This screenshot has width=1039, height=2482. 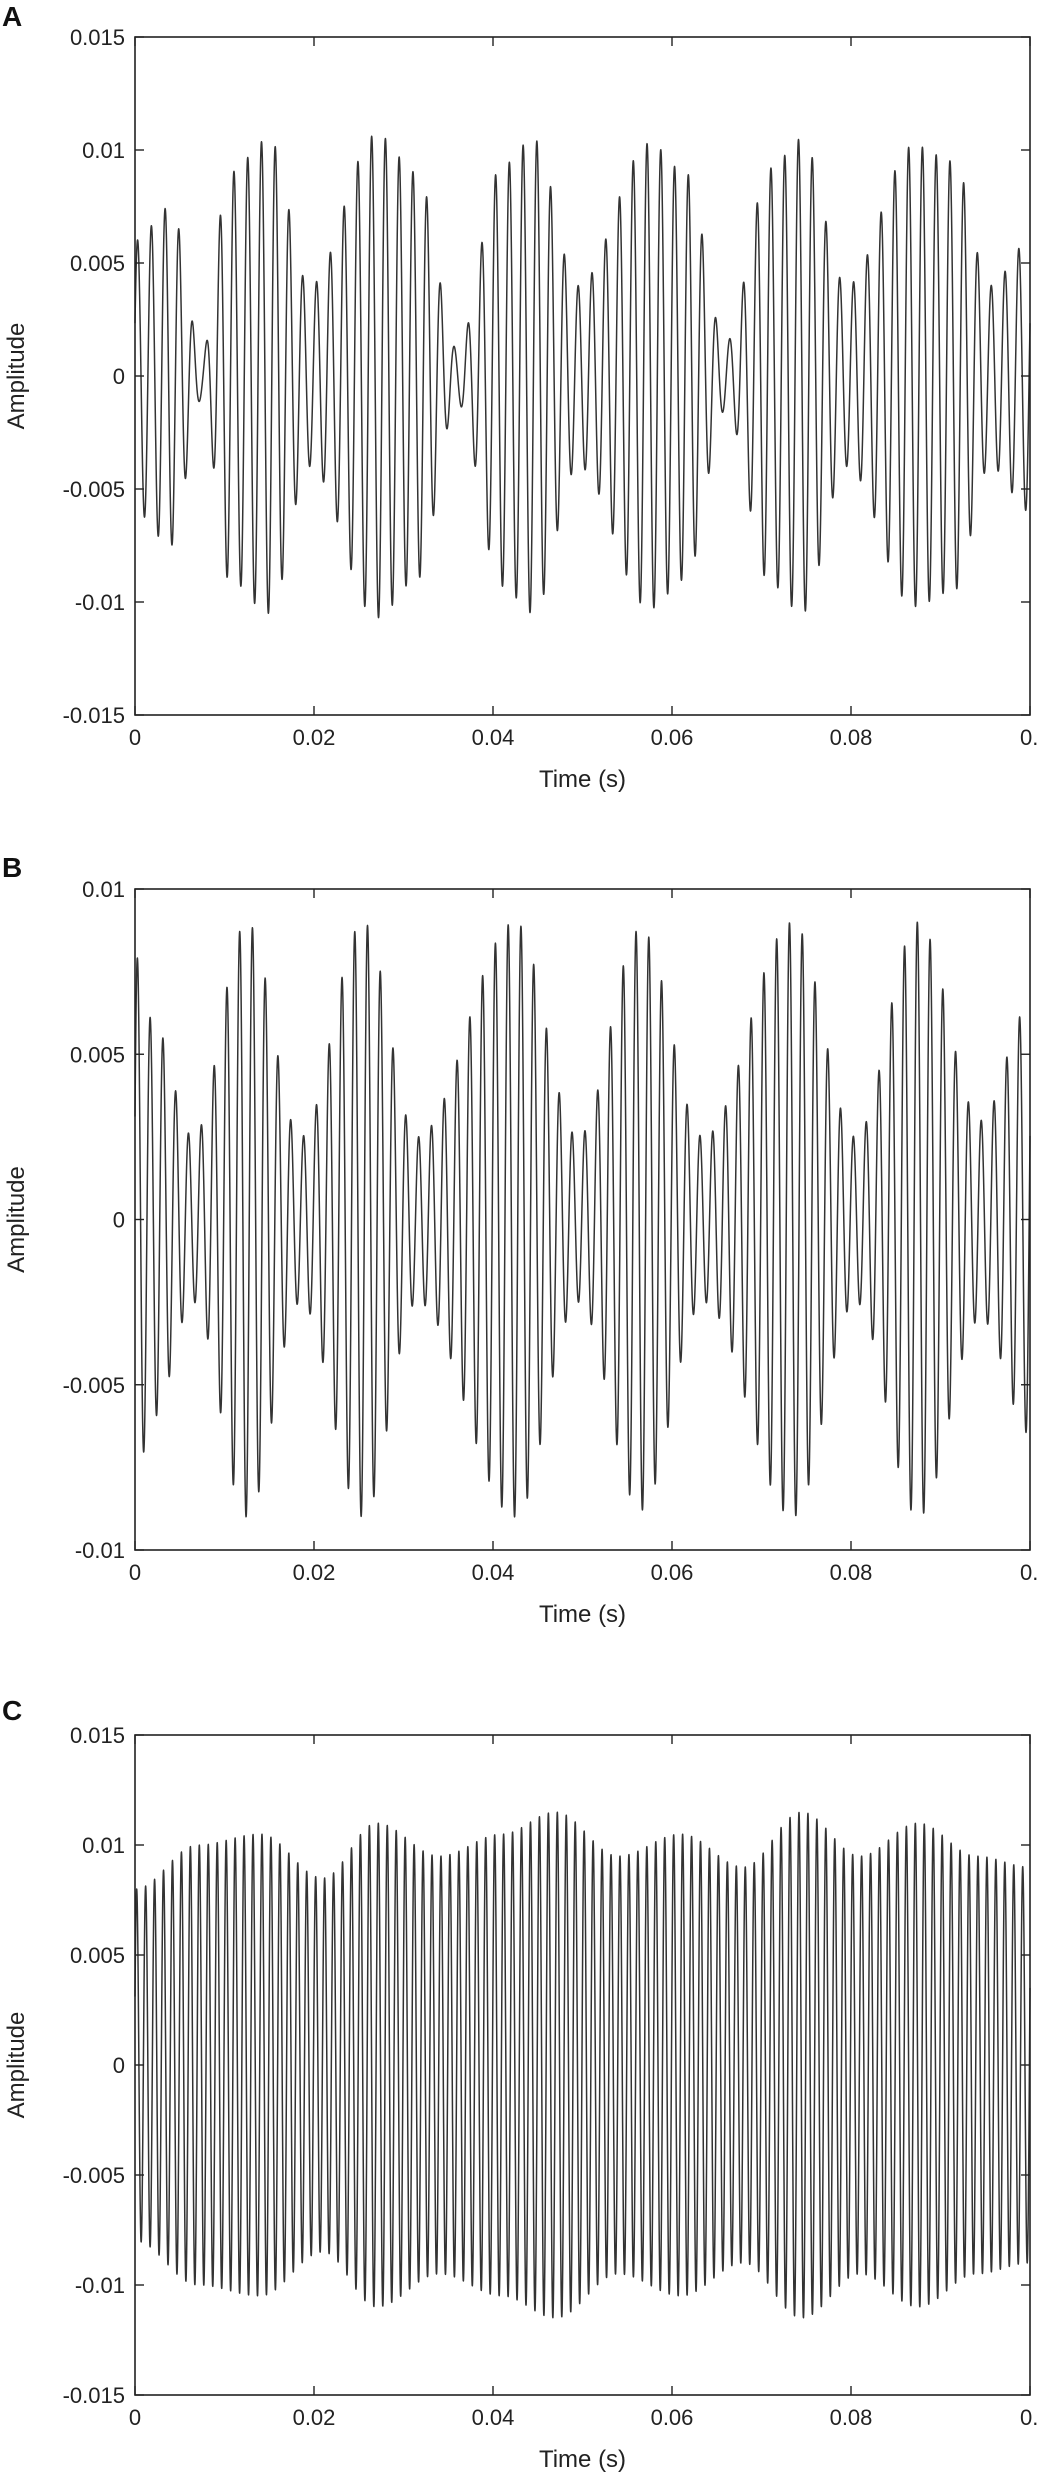 What do you see at coordinates (12, 16) in the screenshot?
I see `panel-letter: A` at bounding box center [12, 16].